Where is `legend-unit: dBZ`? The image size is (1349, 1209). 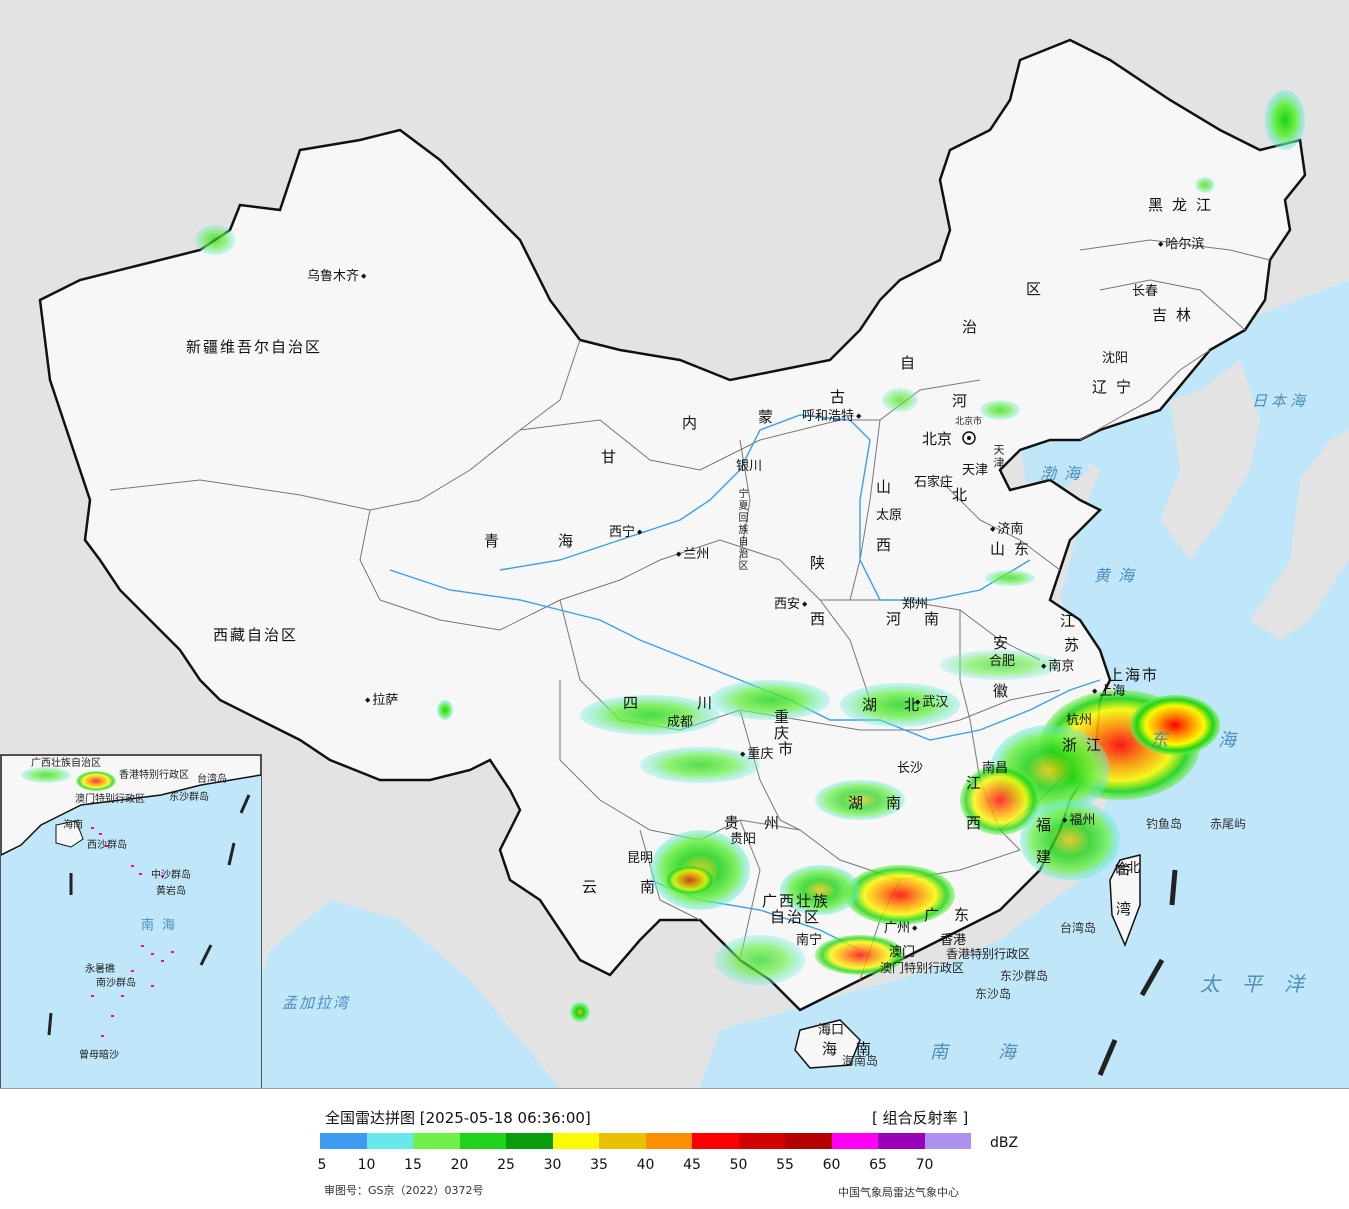 legend-unit: dBZ is located at coordinates (1004, 1143).